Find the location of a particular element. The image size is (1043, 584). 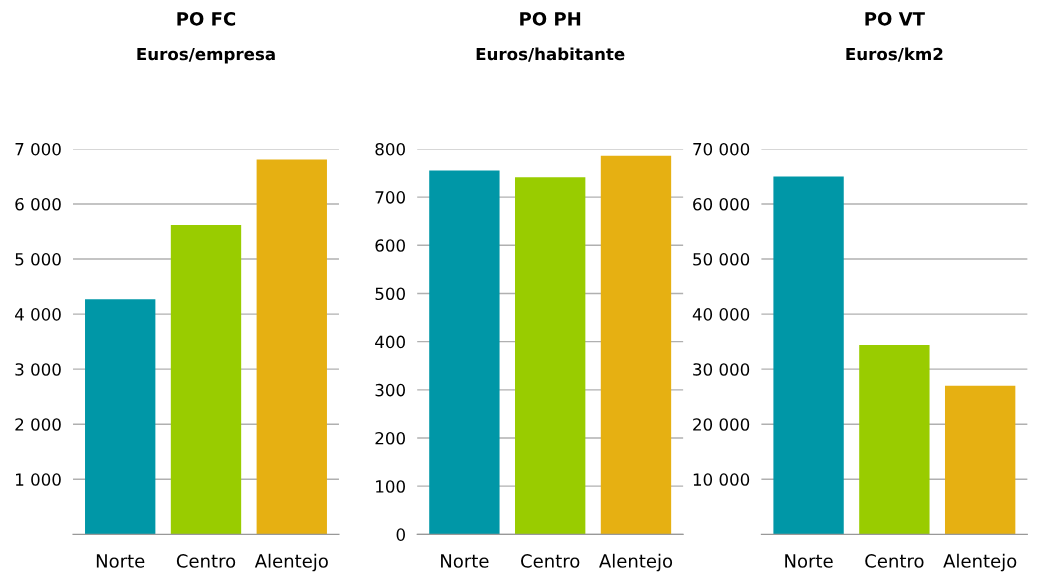

chart-title: PO FC is located at coordinates (206, 19).